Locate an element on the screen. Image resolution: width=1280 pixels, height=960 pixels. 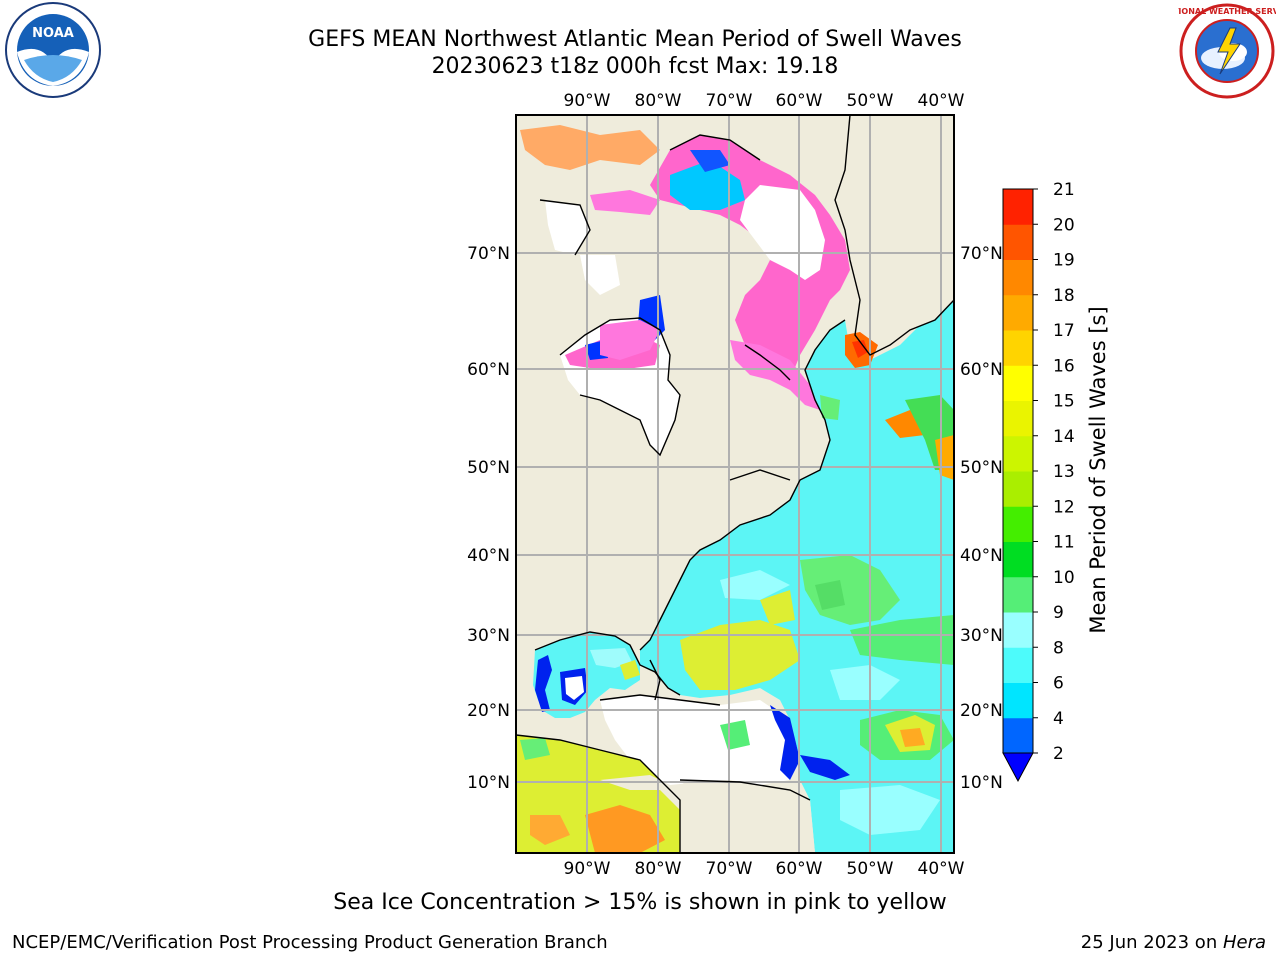
noaa-logo: NOAA is located at coordinates (53, 50).